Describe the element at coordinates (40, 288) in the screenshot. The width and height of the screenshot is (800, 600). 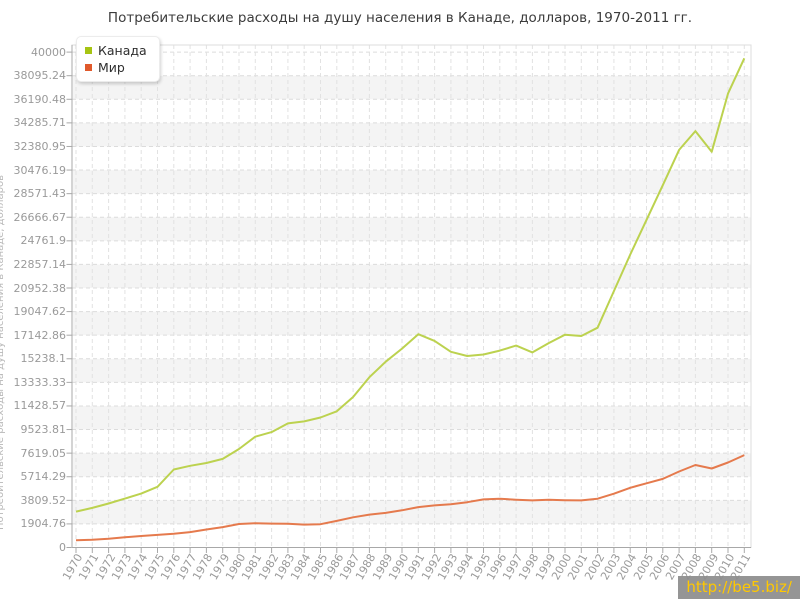
I see `y-tick-label: 20952.38` at that location.